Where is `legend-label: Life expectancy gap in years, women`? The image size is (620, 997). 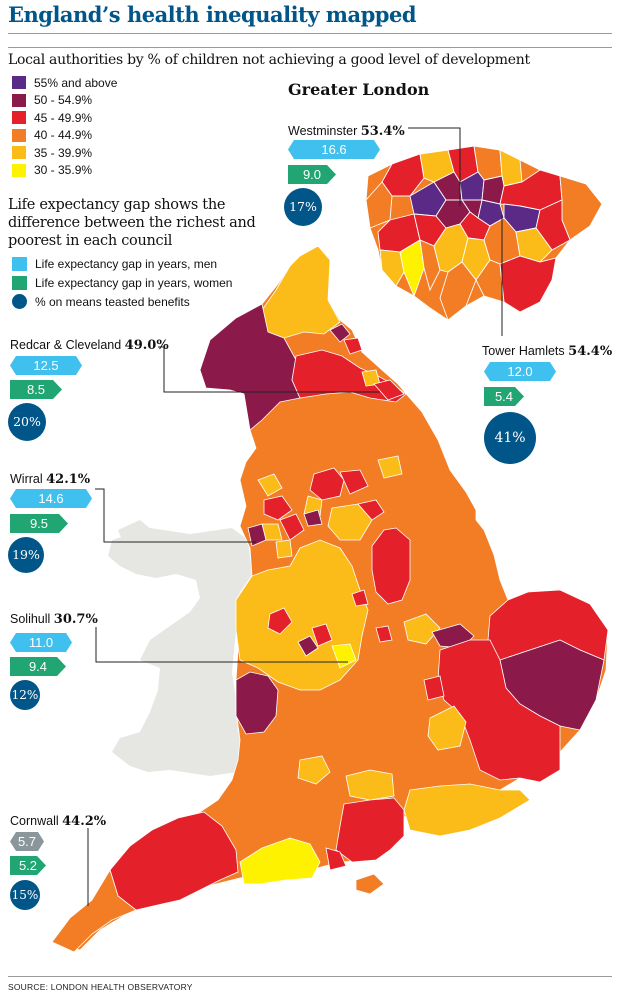 legend-label: Life expectancy gap in years, women is located at coordinates (134, 282).